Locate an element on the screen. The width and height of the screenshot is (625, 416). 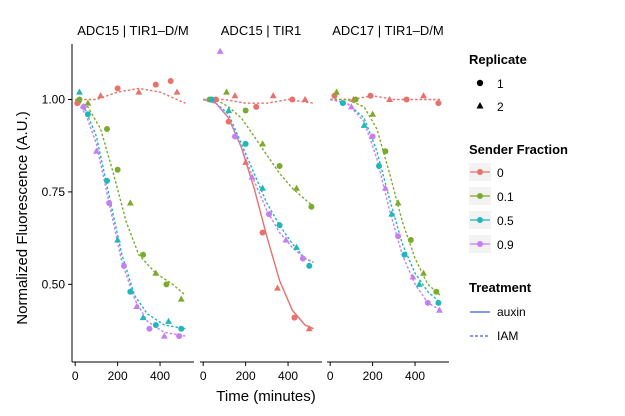
legend-replicate-circle-marker is located at coordinates (480, 83).